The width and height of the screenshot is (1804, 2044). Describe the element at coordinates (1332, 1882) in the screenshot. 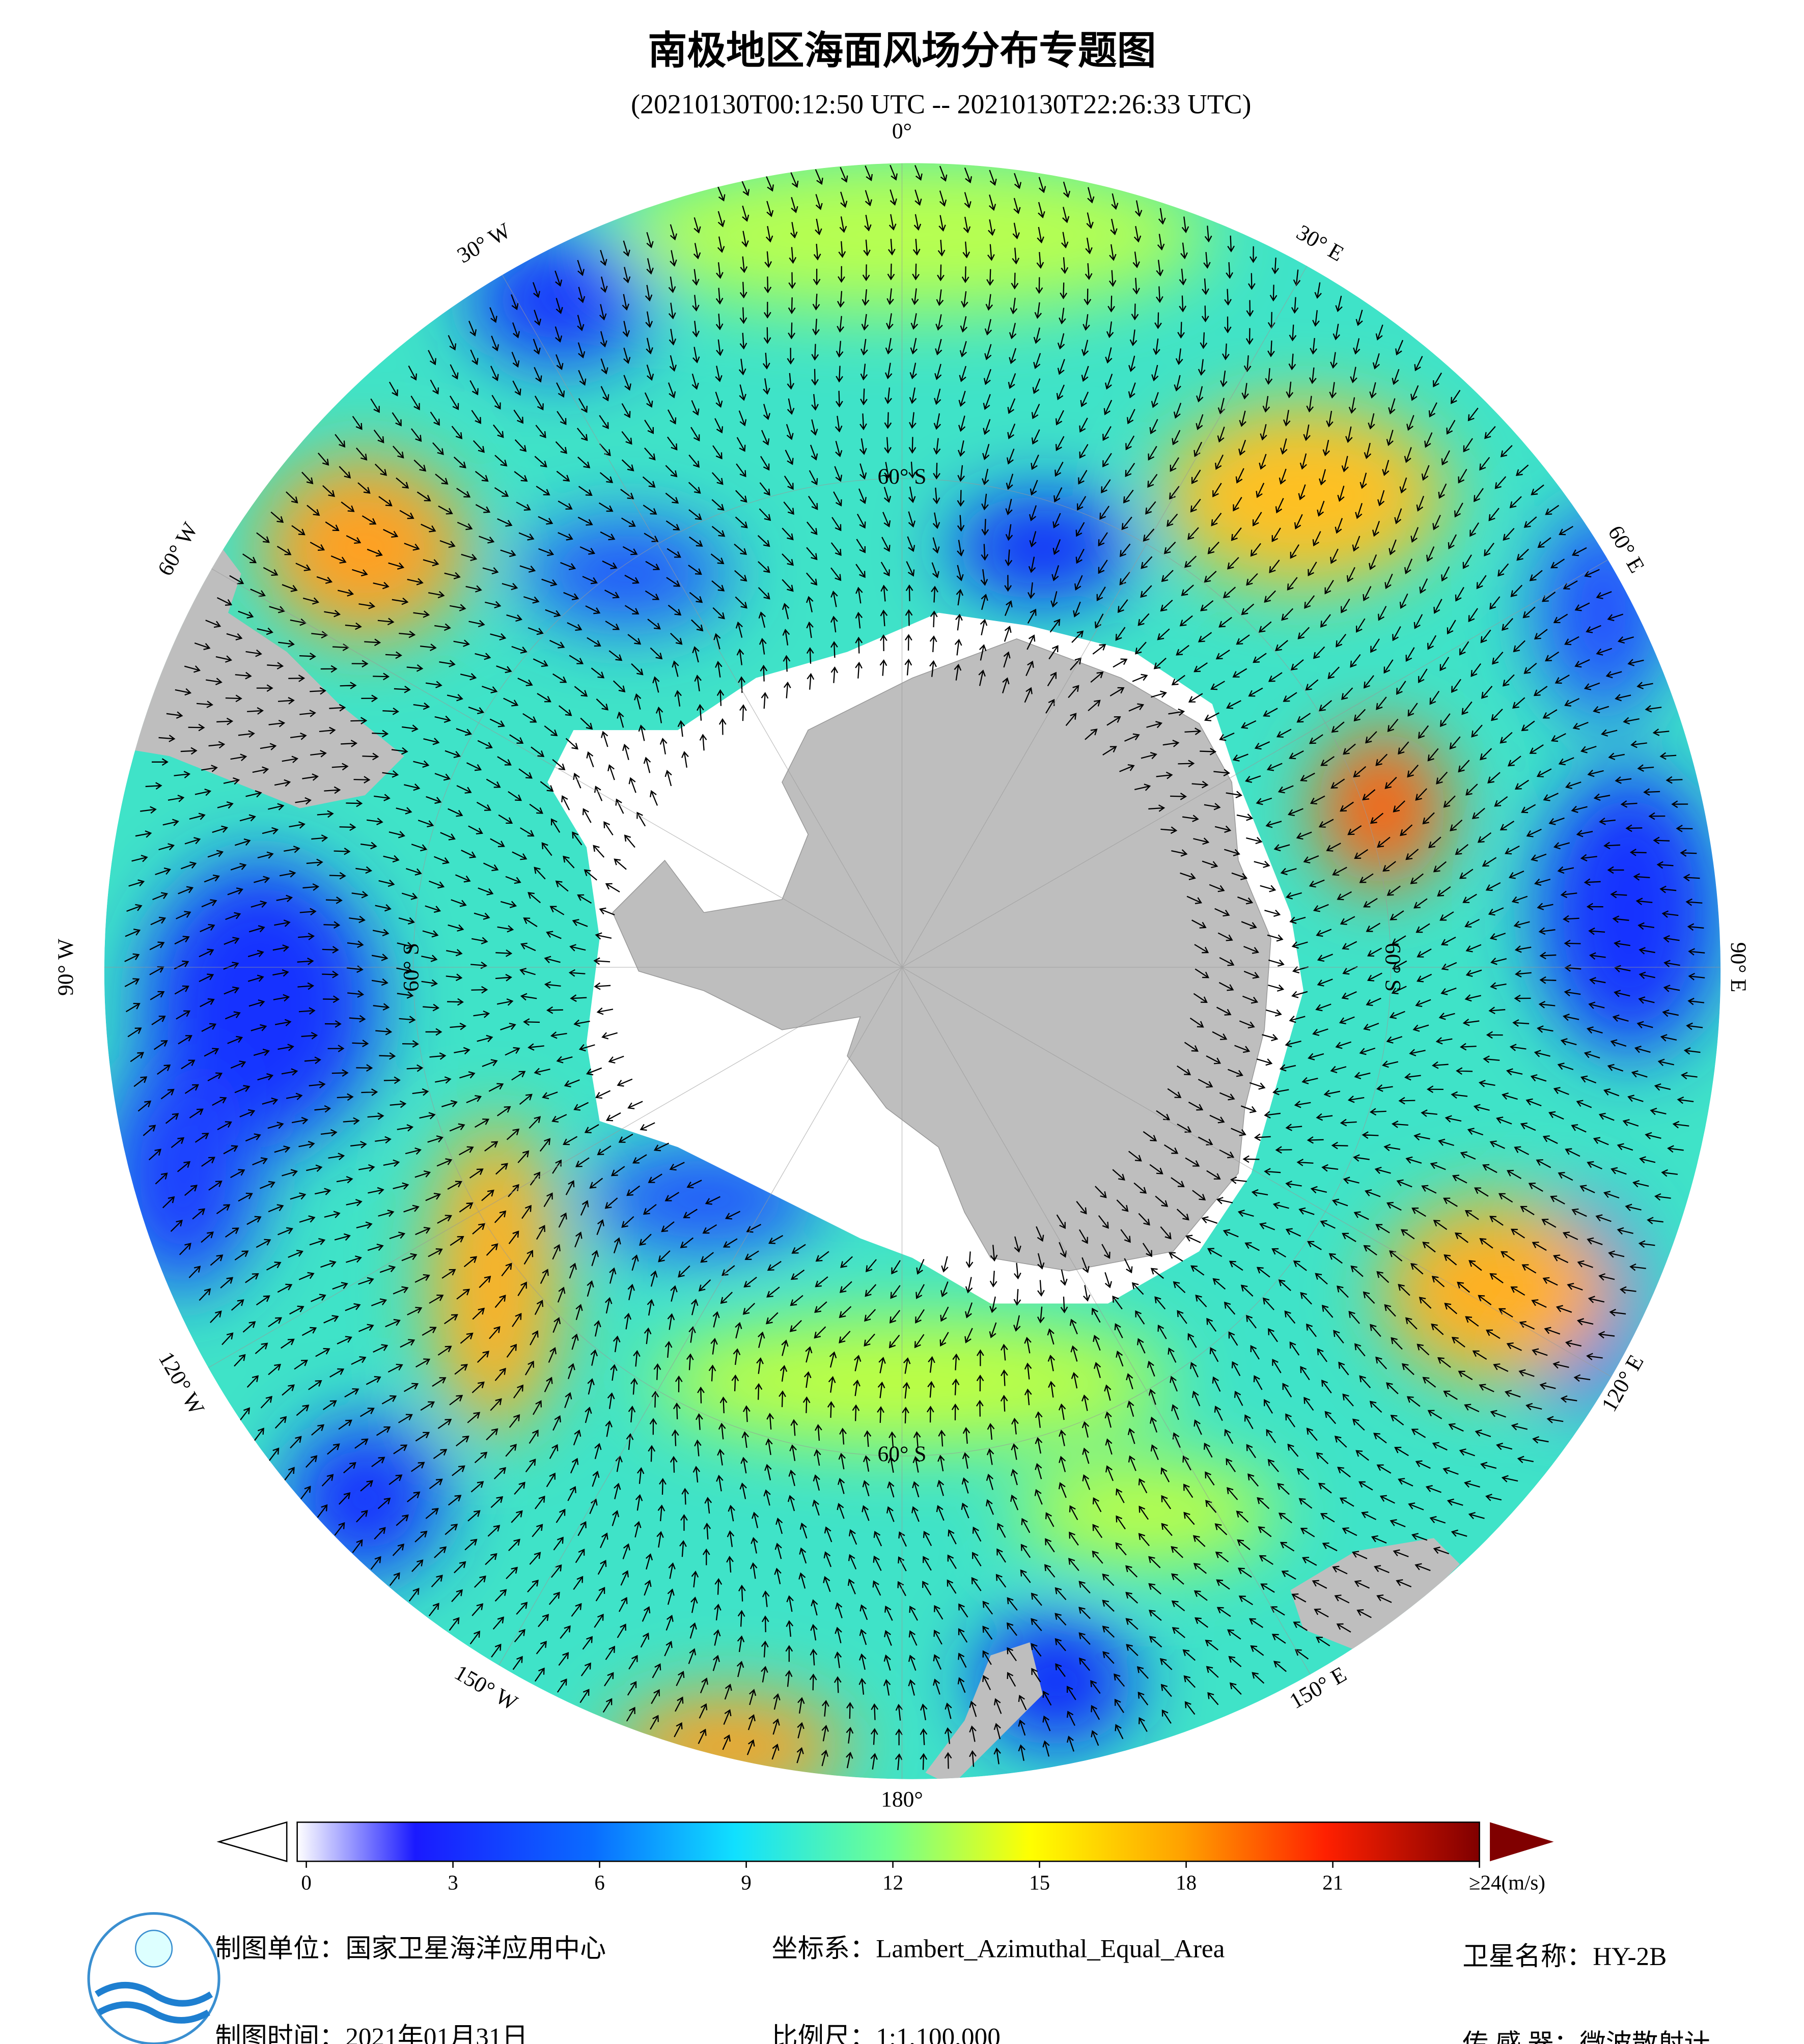

I see `colorbar-tick-label: 21` at that location.